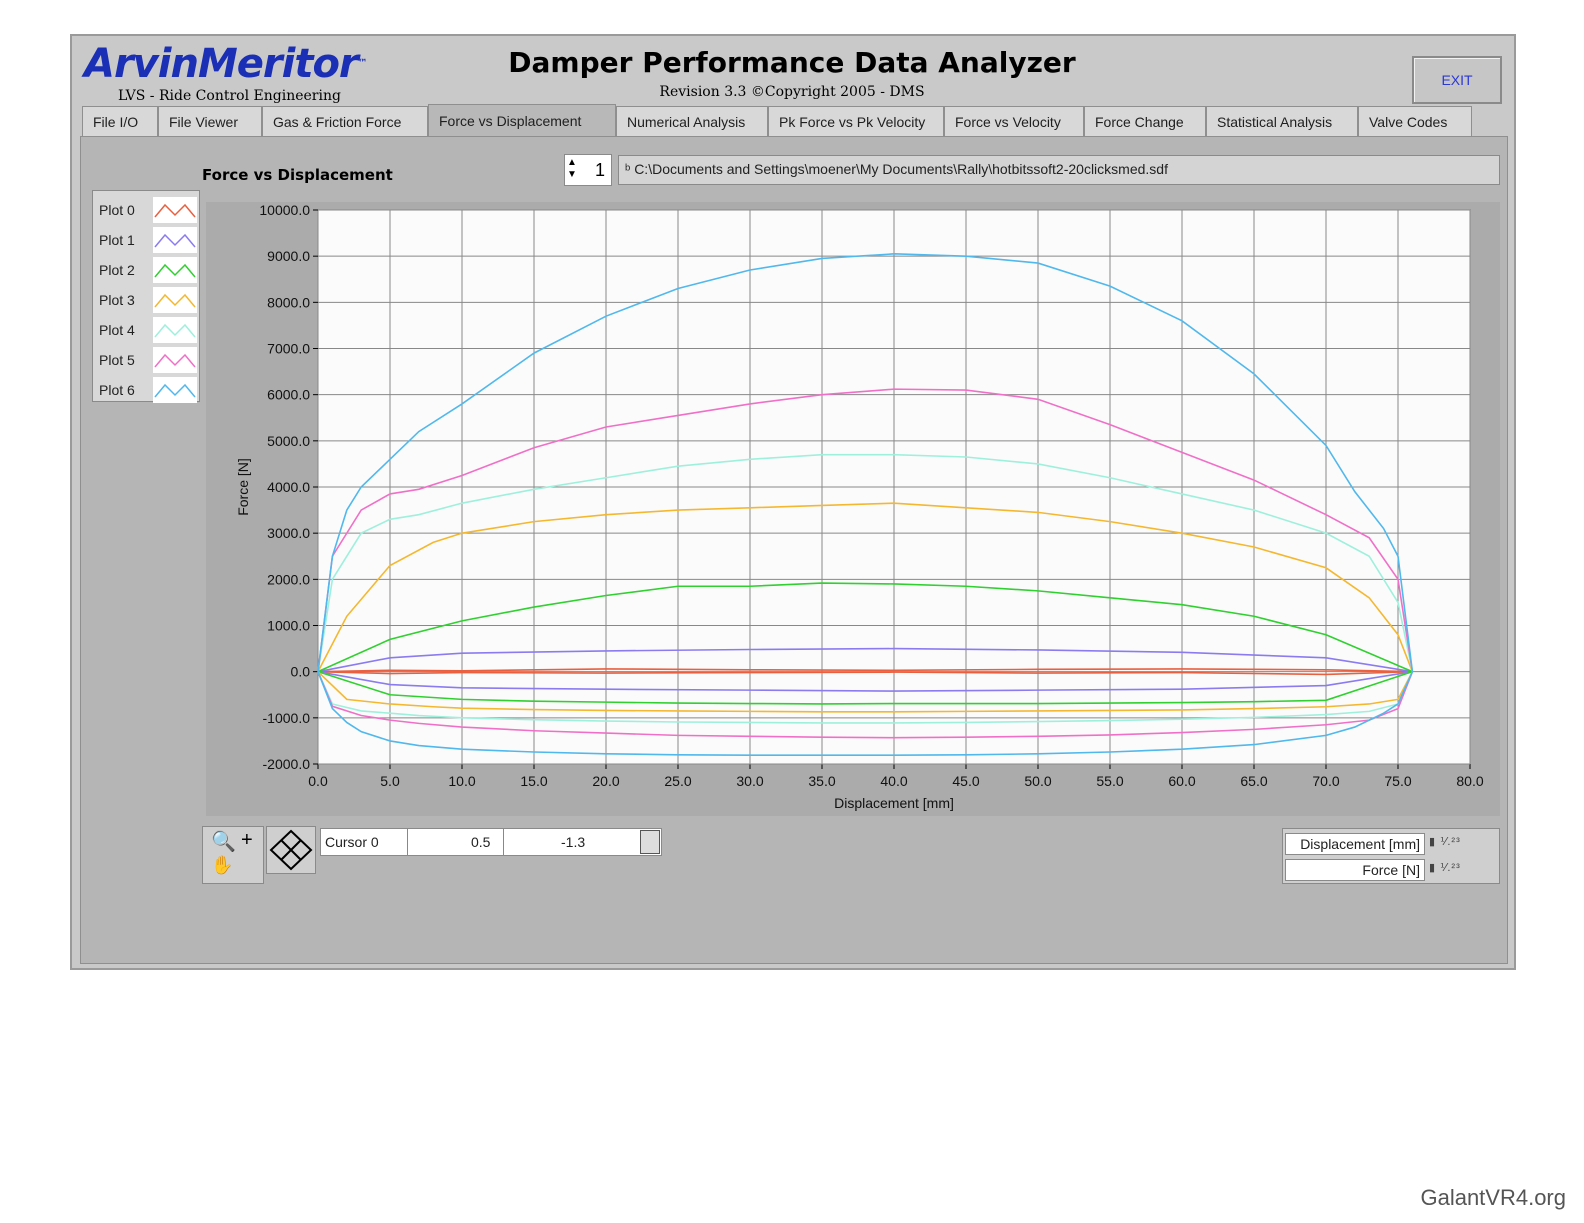 The width and height of the screenshot is (1584, 1223). I want to click on y-tick-label: -1000.0, so click(287, 718).